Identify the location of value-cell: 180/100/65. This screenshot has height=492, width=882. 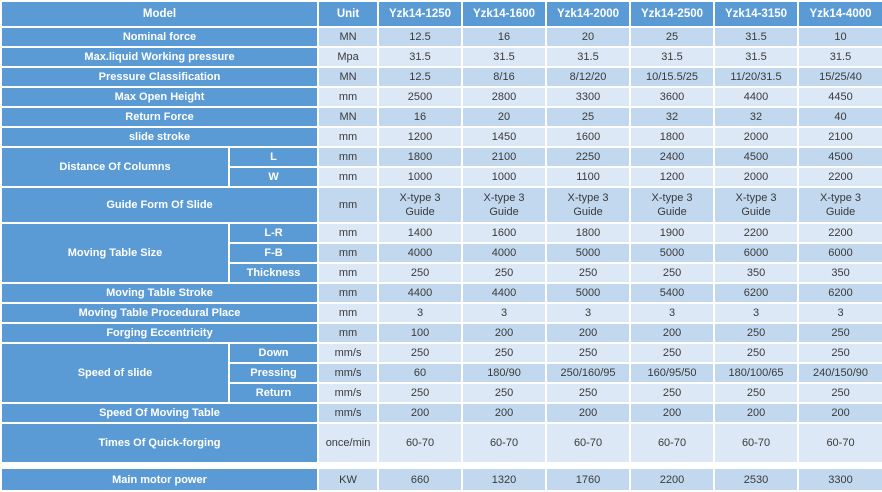
(756, 373).